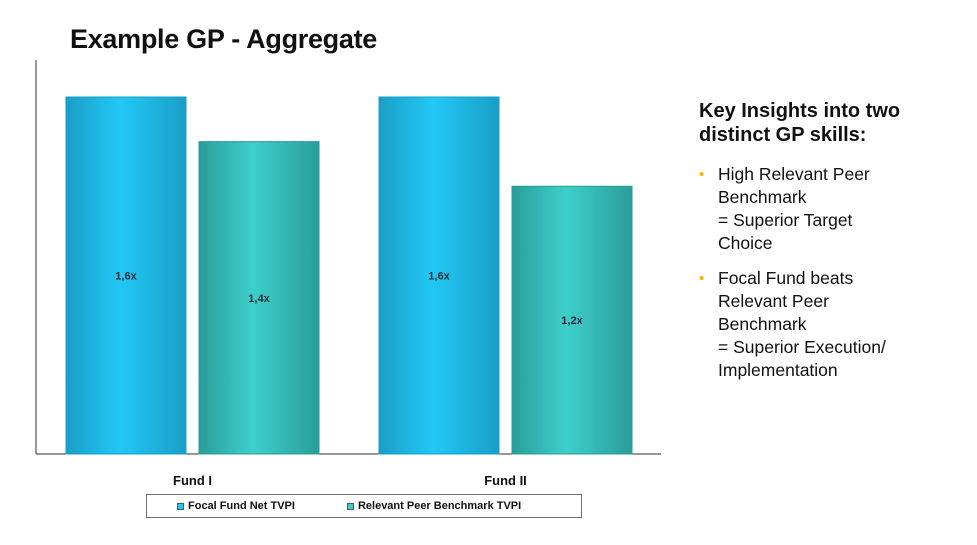  I want to click on insight-line: Implementation, so click(778, 370).